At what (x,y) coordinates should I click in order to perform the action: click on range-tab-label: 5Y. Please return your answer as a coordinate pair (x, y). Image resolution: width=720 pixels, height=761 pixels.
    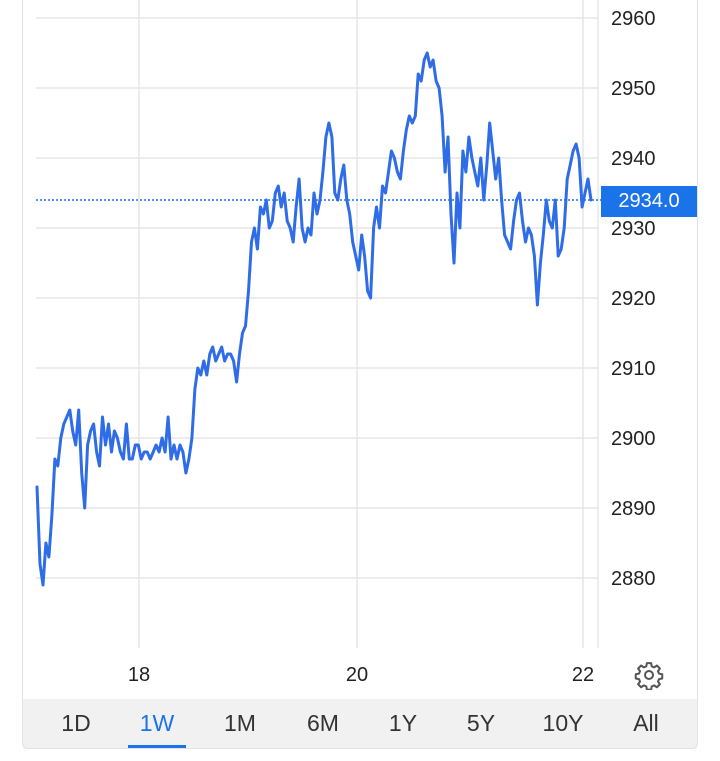
    Looking at the image, I should click on (481, 723).